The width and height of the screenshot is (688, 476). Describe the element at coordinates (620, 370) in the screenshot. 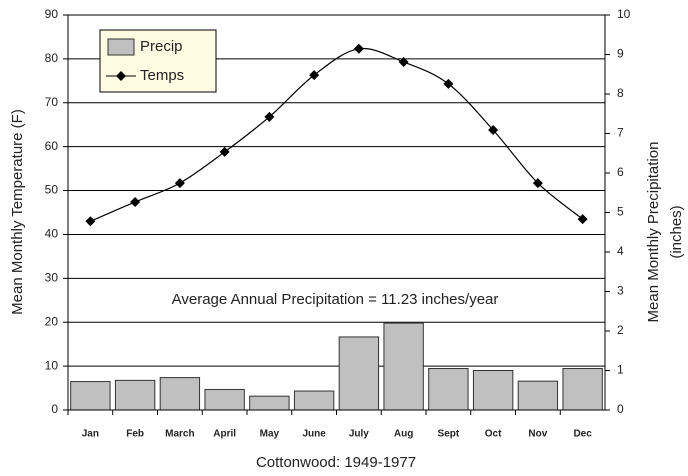

I see `y2-tick-label: 1` at that location.